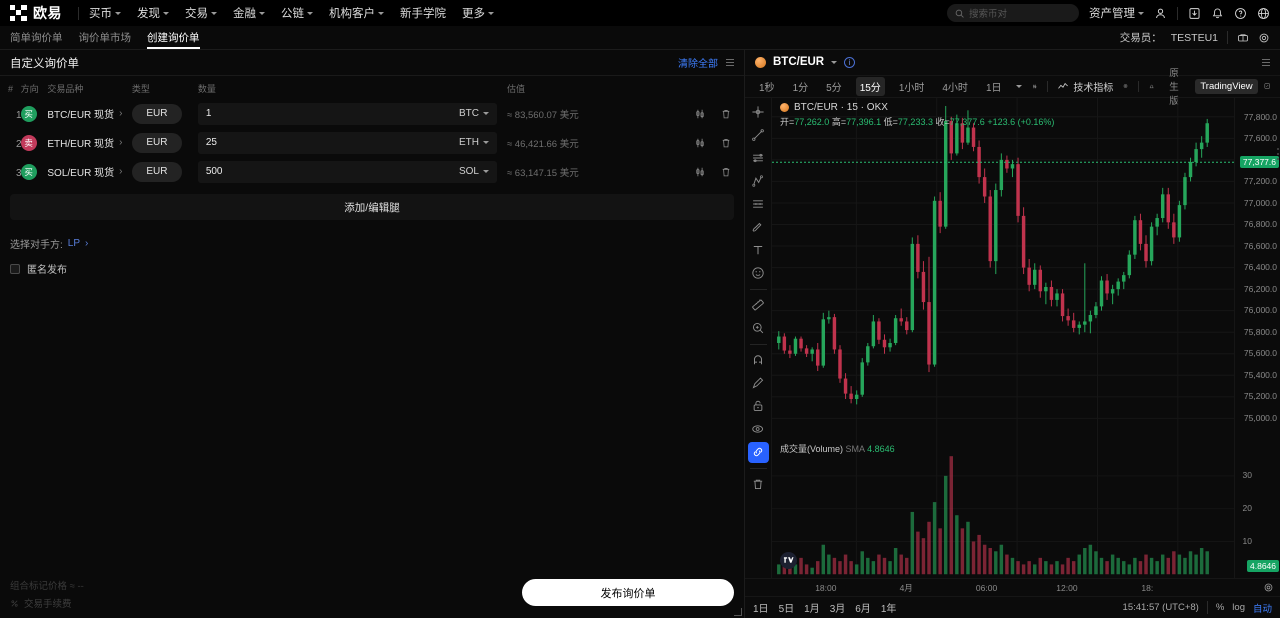 The image size is (1280, 618). Describe the element at coordinates (698, 64) in the screenshot. I see `clear-all-button: 清除全部` at that location.